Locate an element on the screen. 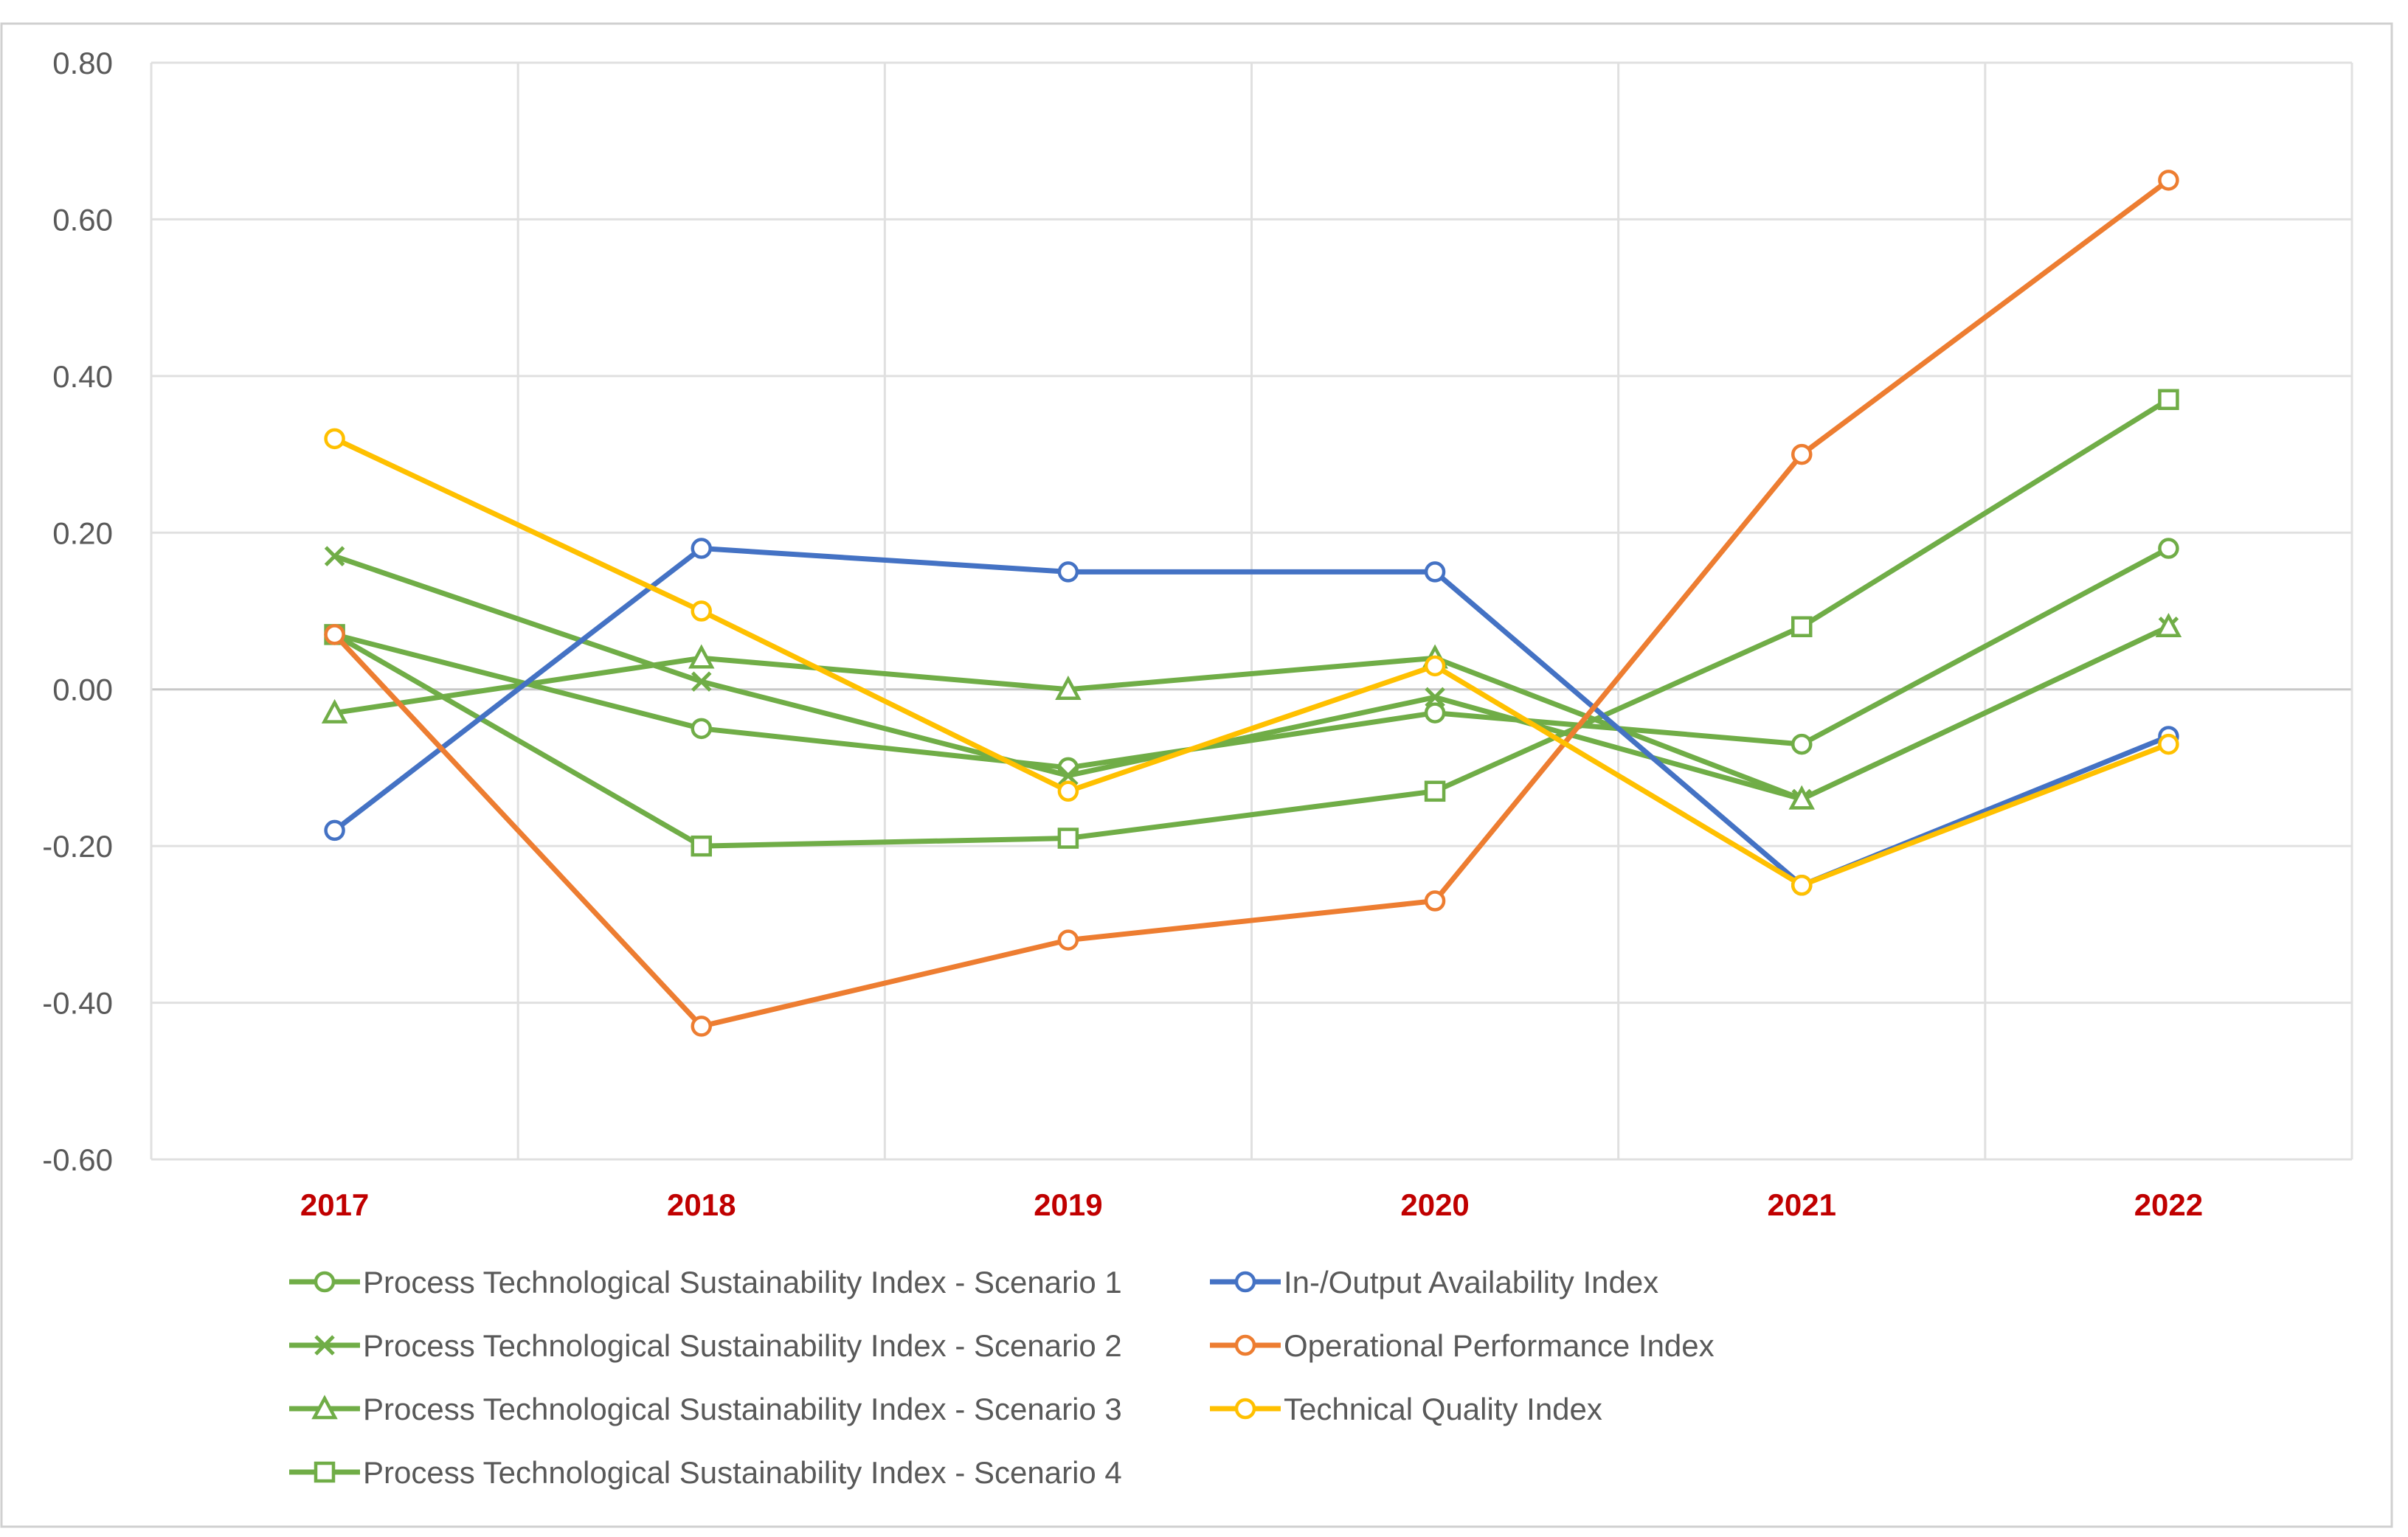  x-tick-label: 2021 is located at coordinates (1802, 1204).